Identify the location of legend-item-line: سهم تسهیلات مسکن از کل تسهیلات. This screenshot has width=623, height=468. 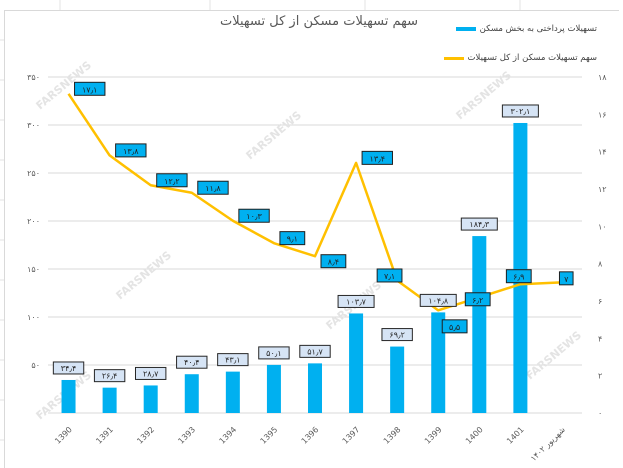
(520, 58).